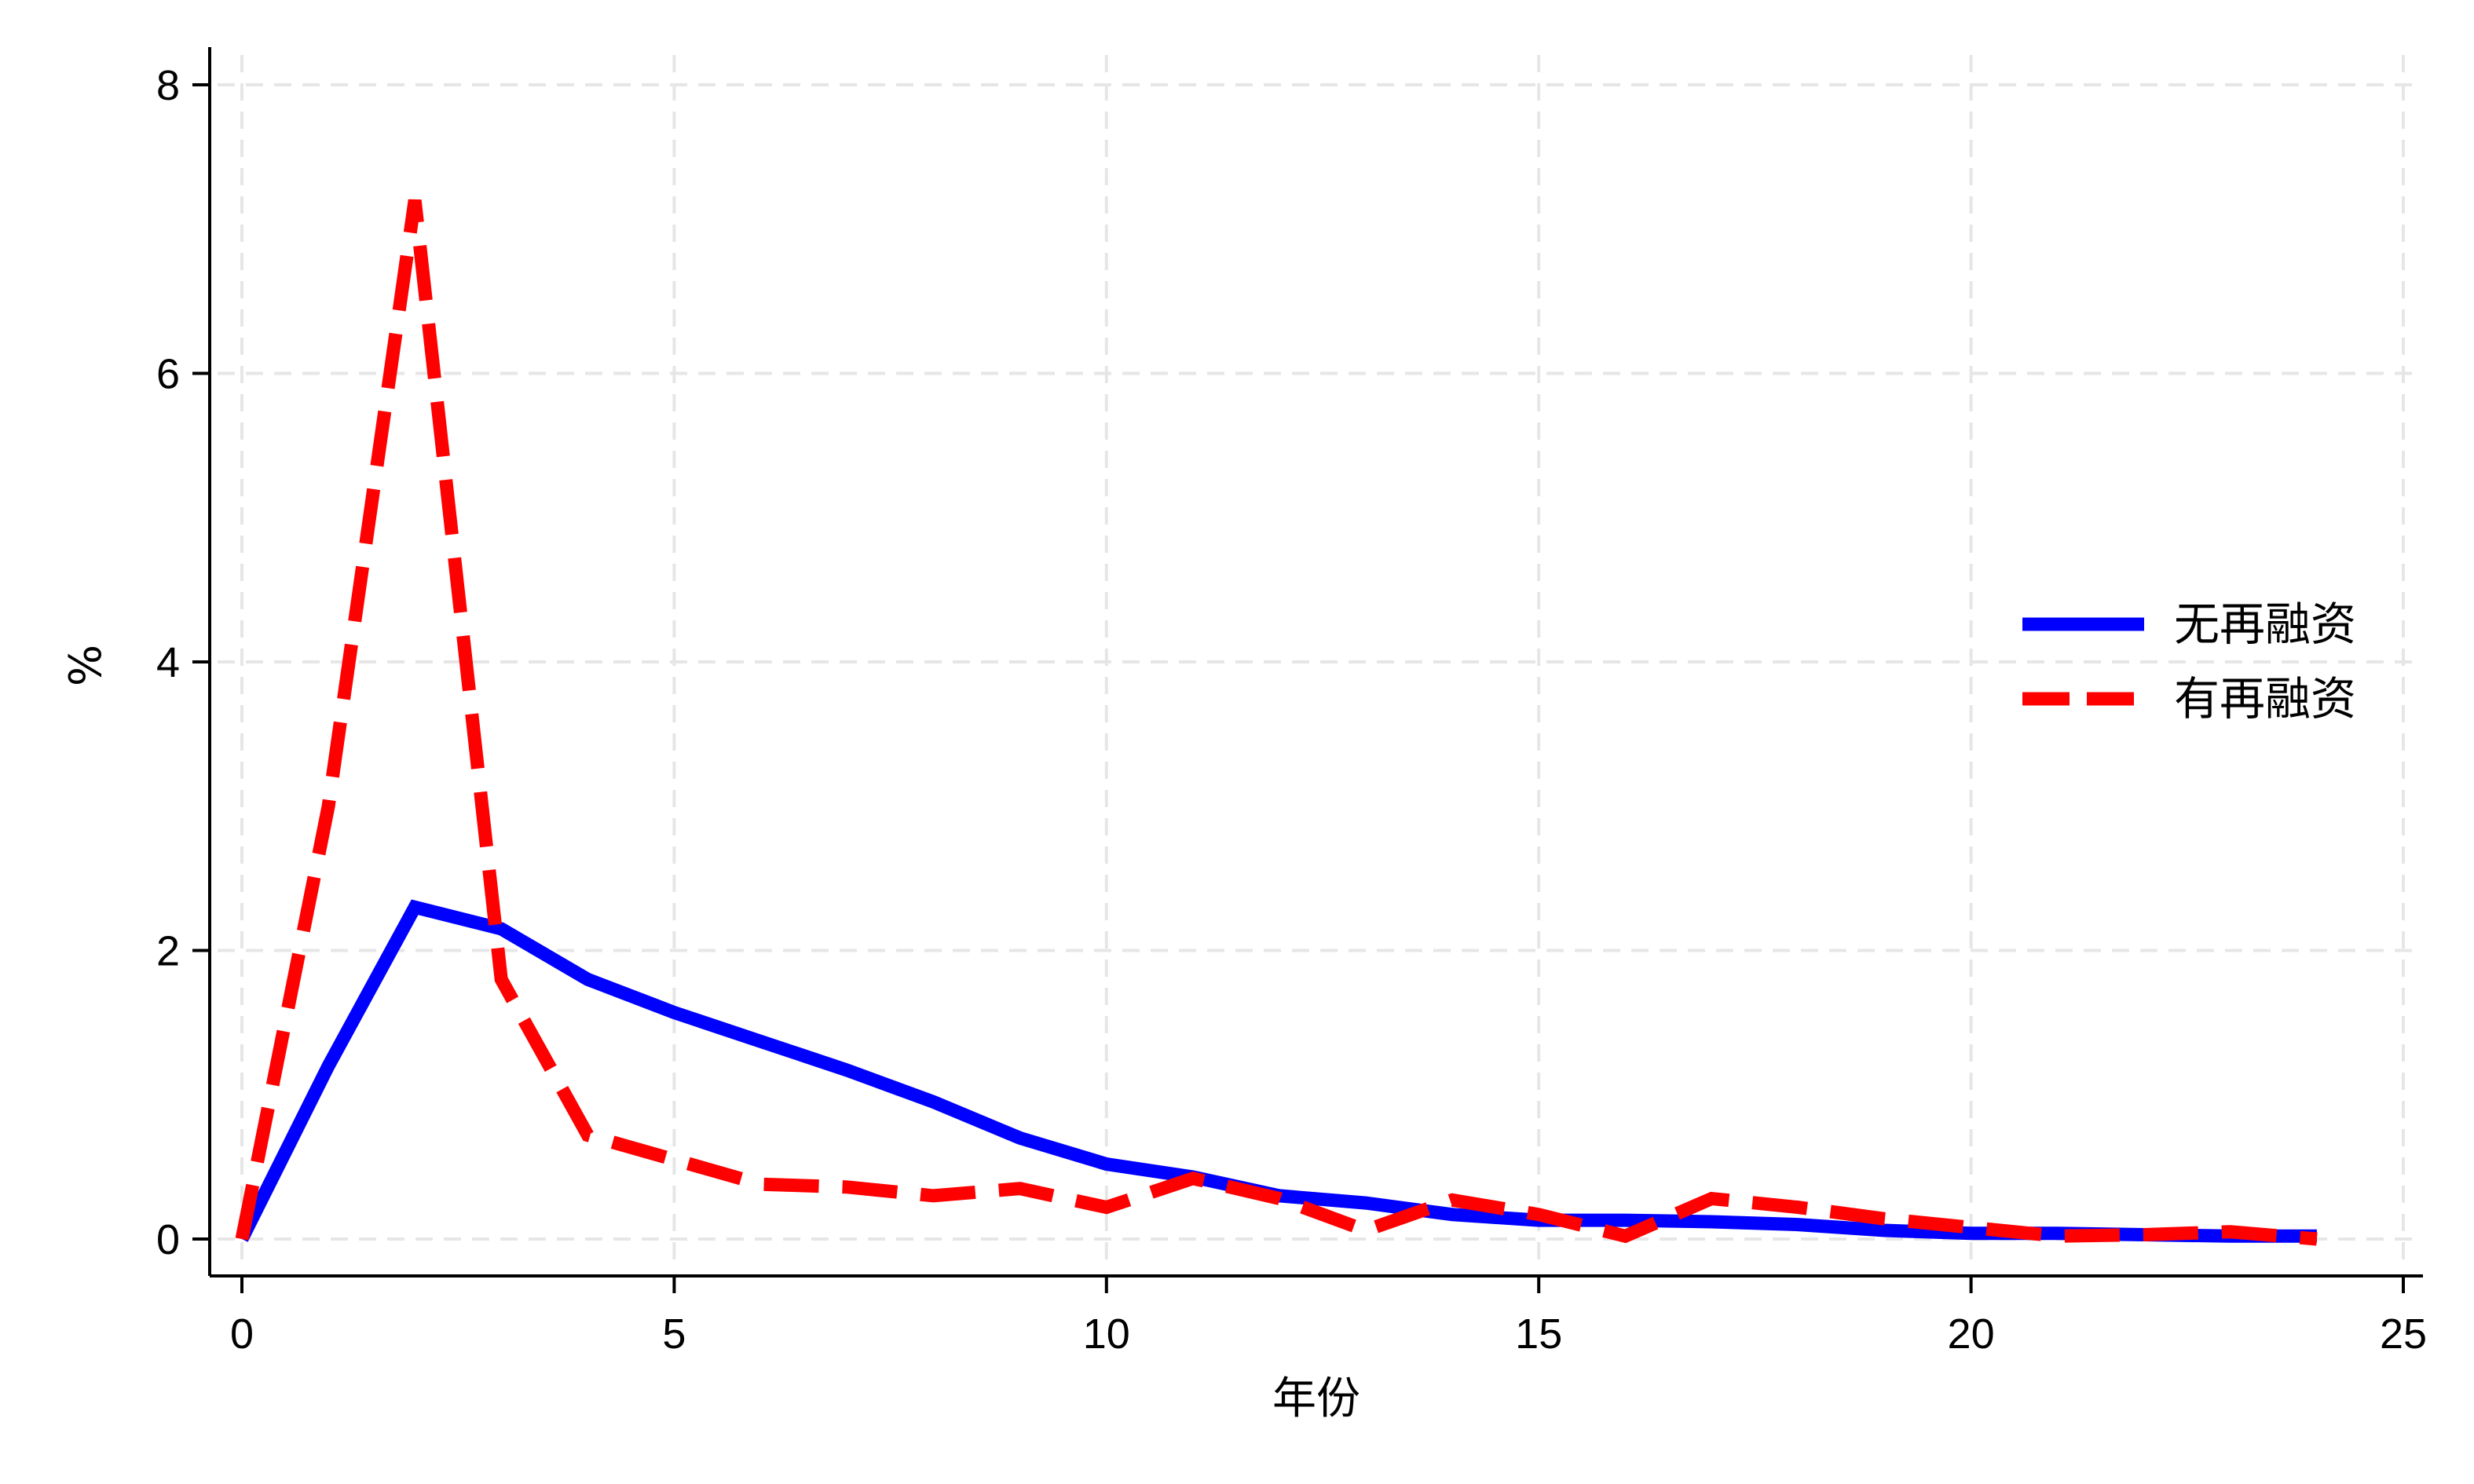 The image size is (2474, 1484). I want to click on x-tick-label: 25, so click(2403, 1334).